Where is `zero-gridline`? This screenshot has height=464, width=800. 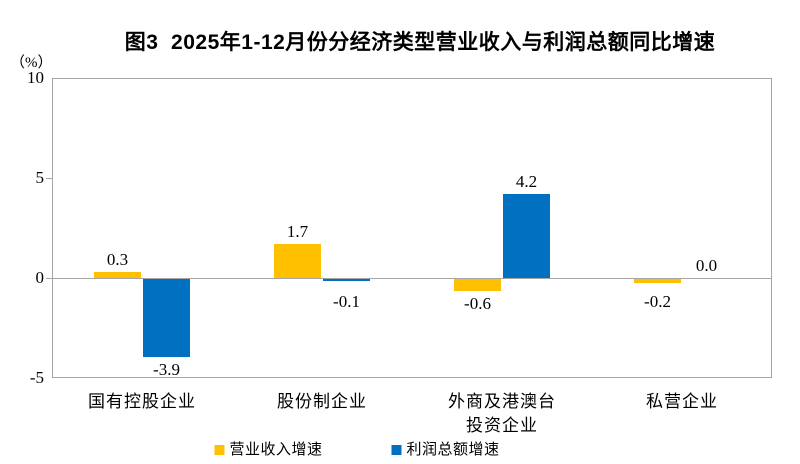 zero-gridline is located at coordinates (409, 278).